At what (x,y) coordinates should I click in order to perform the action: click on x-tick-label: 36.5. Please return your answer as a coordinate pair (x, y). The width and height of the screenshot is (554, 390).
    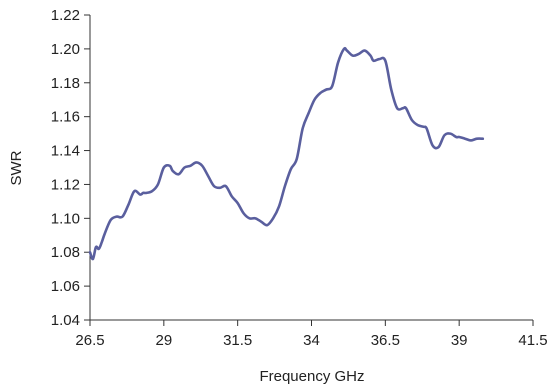
    Looking at the image, I should click on (385, 340).